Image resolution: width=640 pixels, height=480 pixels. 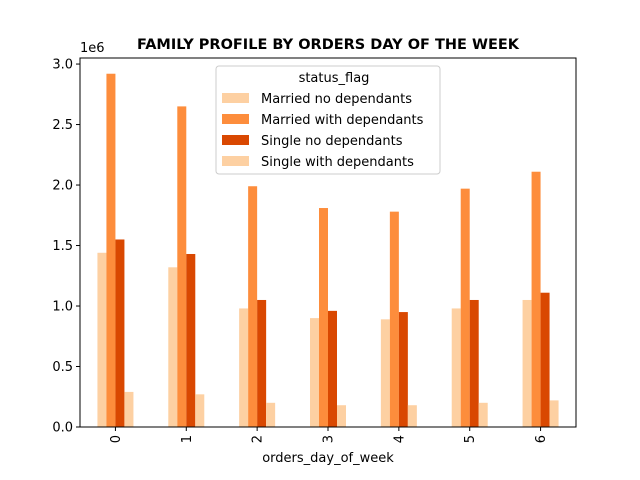 I want to click on legend-box, so click(x=328, y=120).